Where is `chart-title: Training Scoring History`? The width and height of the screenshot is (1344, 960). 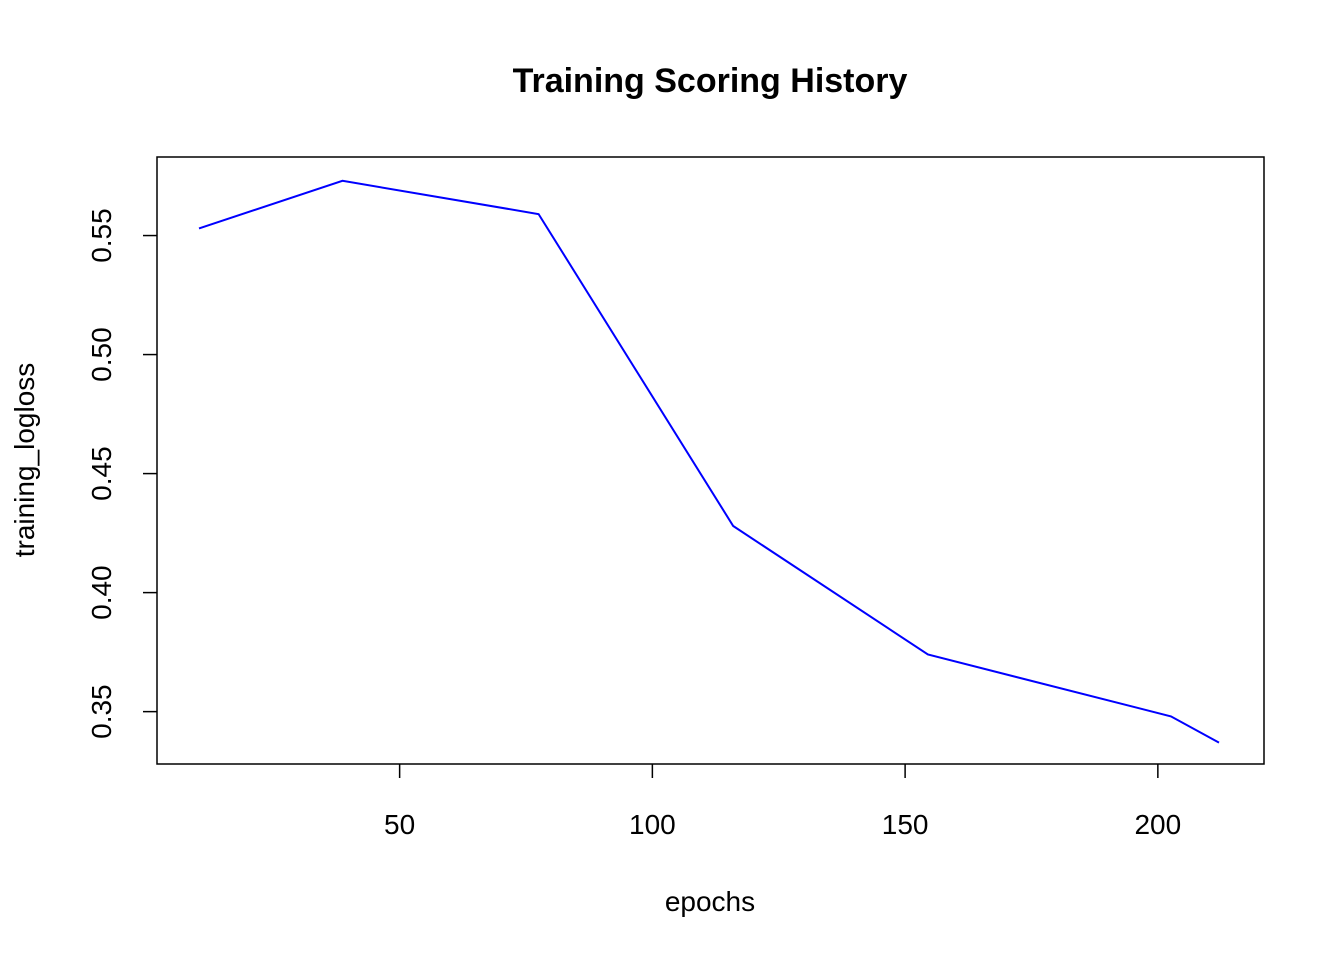
chart-title: Training Scoring History is located at coordinates (710, 81).